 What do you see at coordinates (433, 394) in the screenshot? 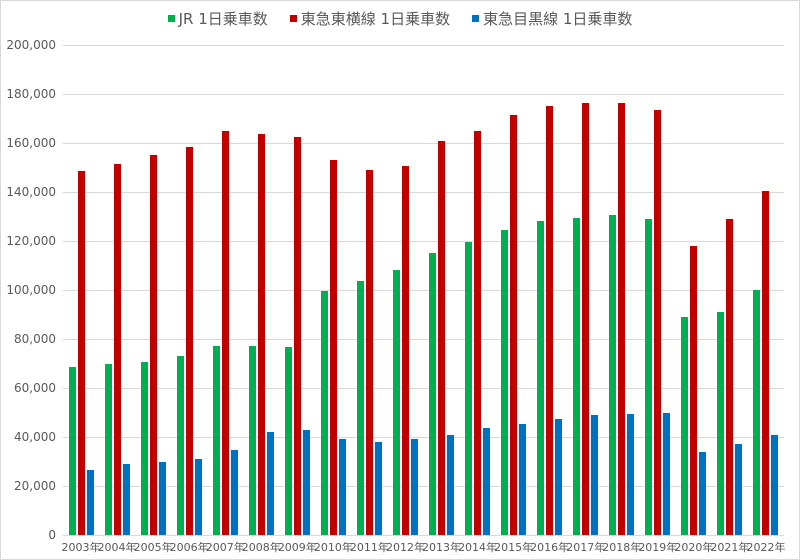
I see `bar-jr-2013年` at bounding box center [433, 394].